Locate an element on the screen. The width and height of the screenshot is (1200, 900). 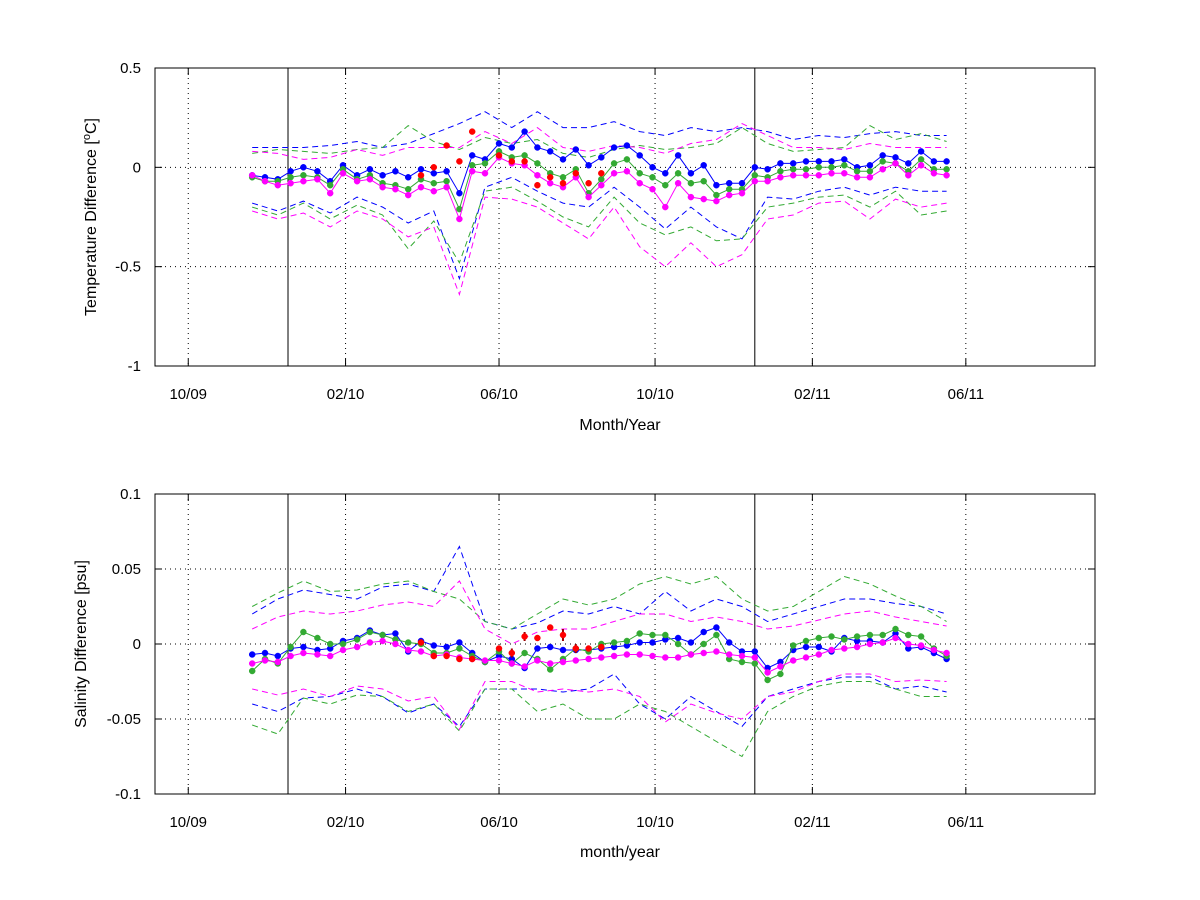
temperature-x-tick-label: 06/10 is located at coordinates (499, 394).